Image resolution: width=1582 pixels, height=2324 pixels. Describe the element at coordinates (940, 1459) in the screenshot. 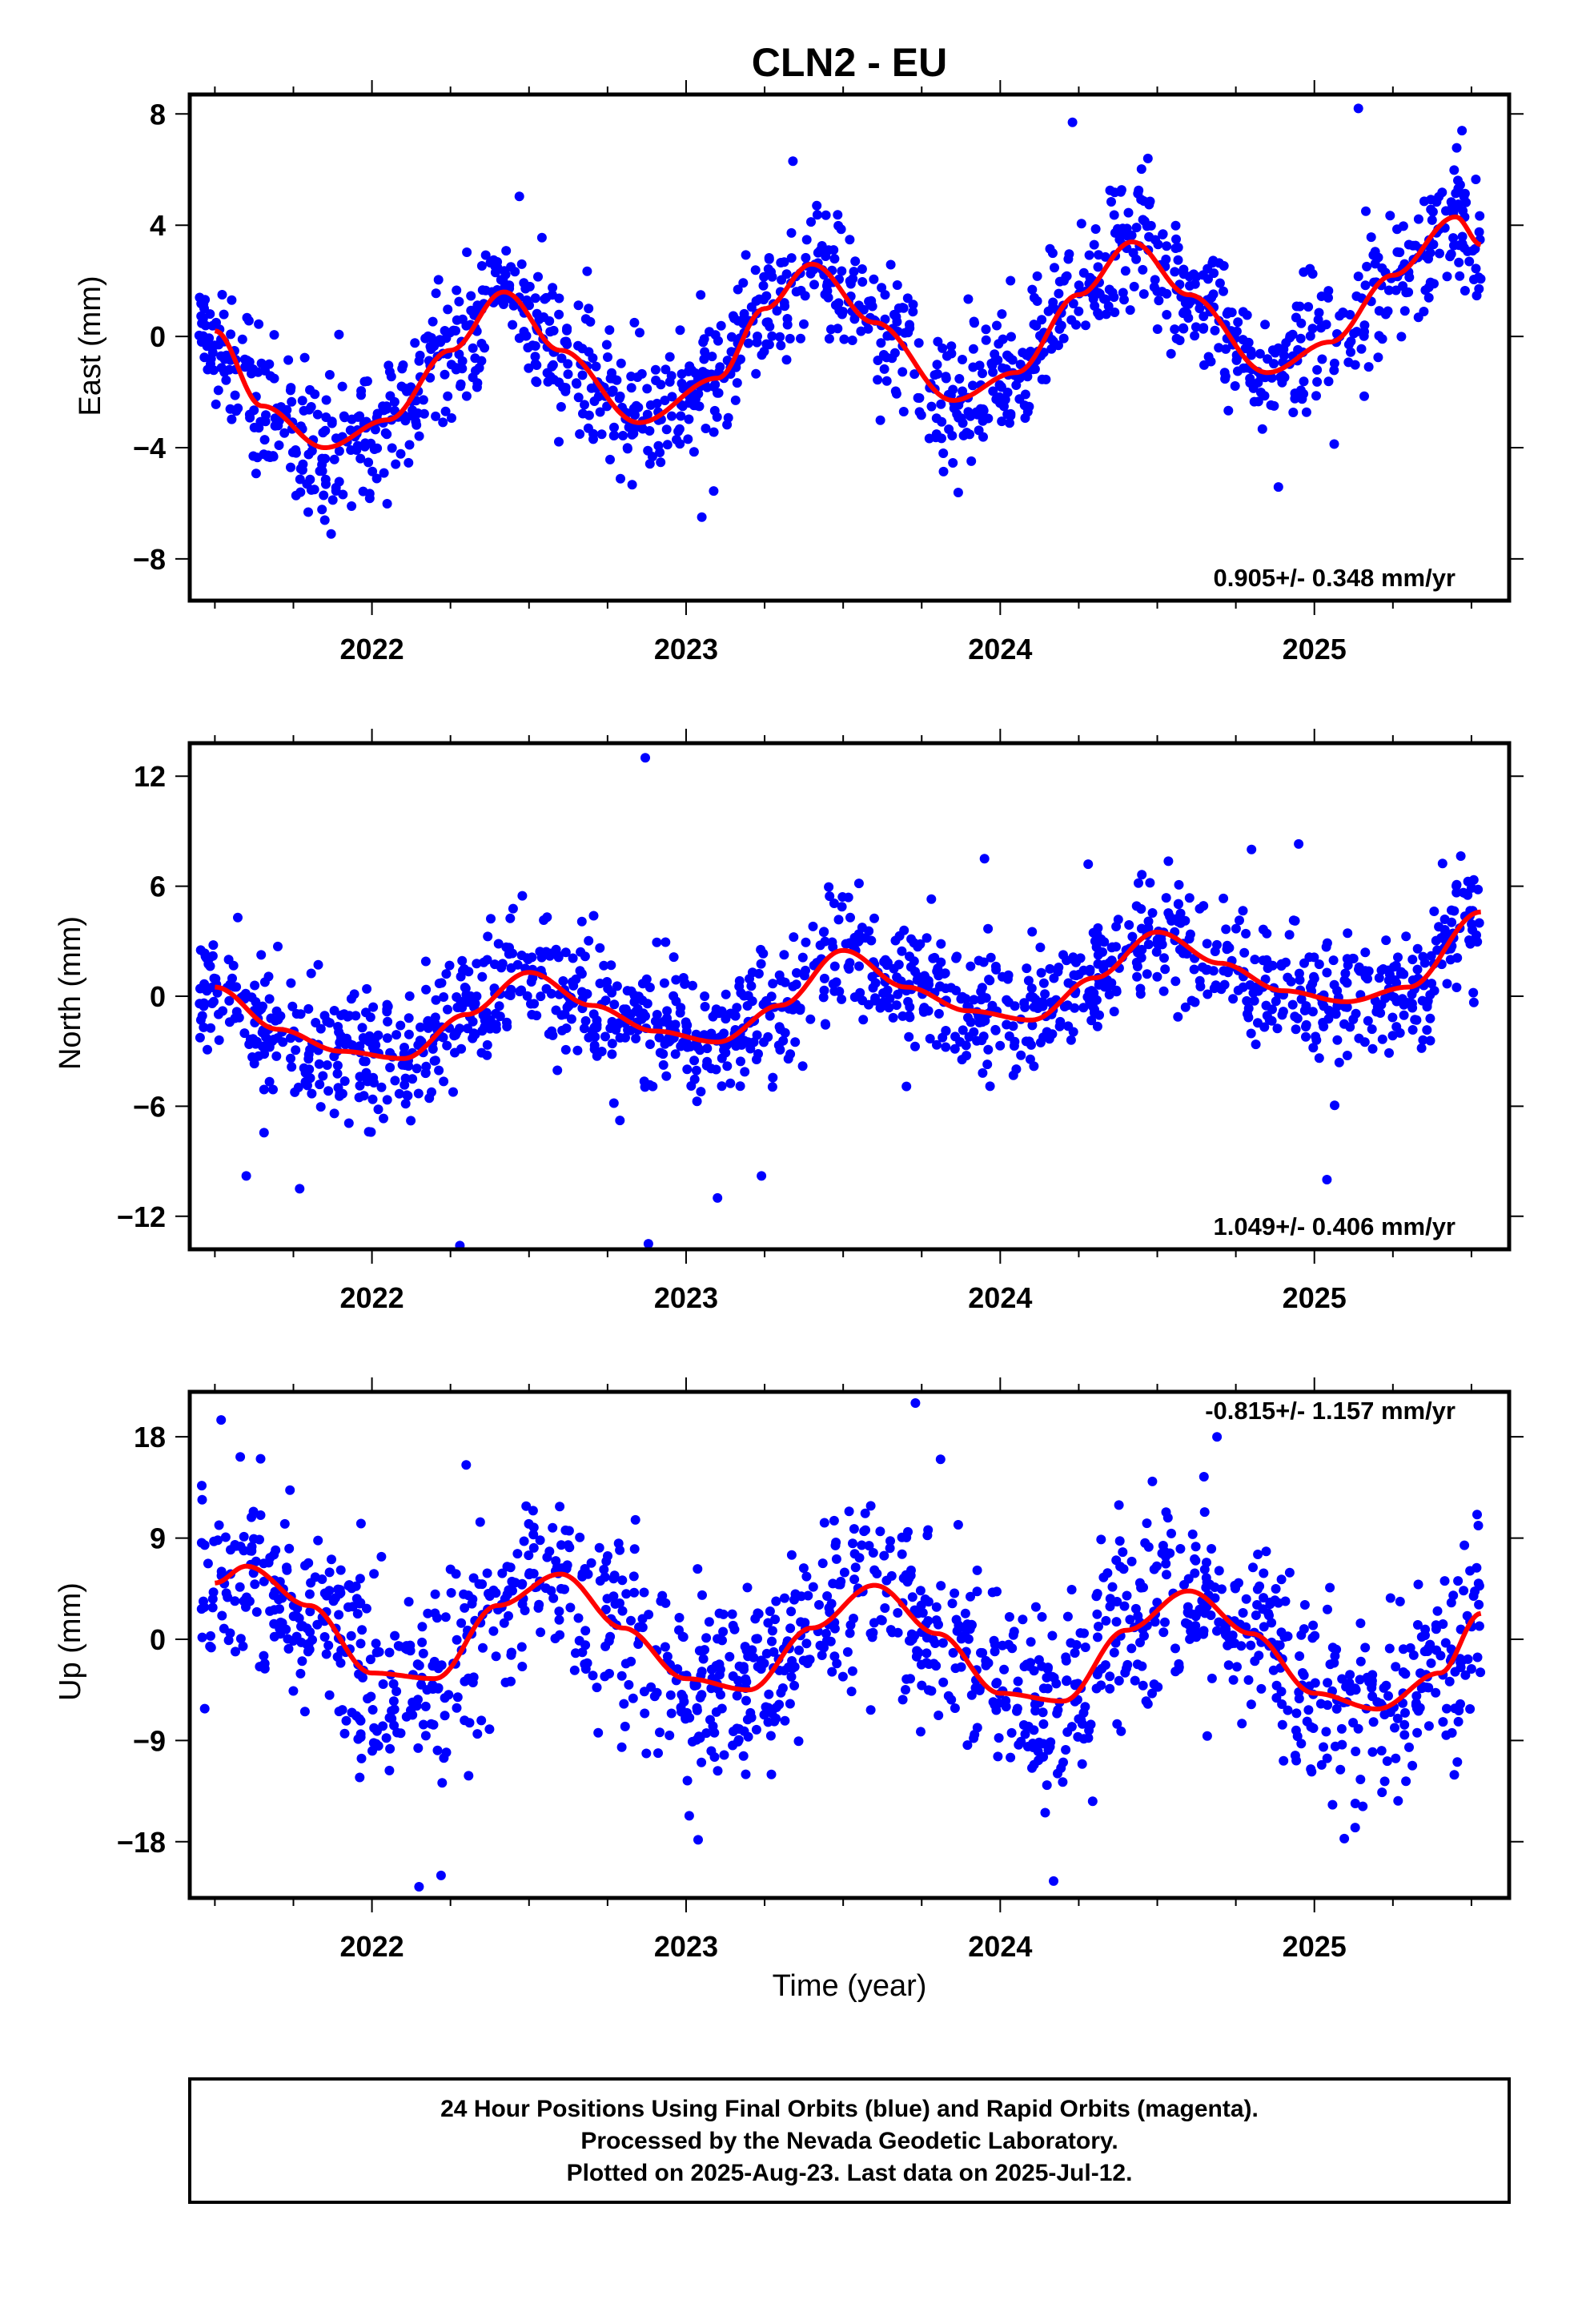

I see `up-outlier-point` at that location.